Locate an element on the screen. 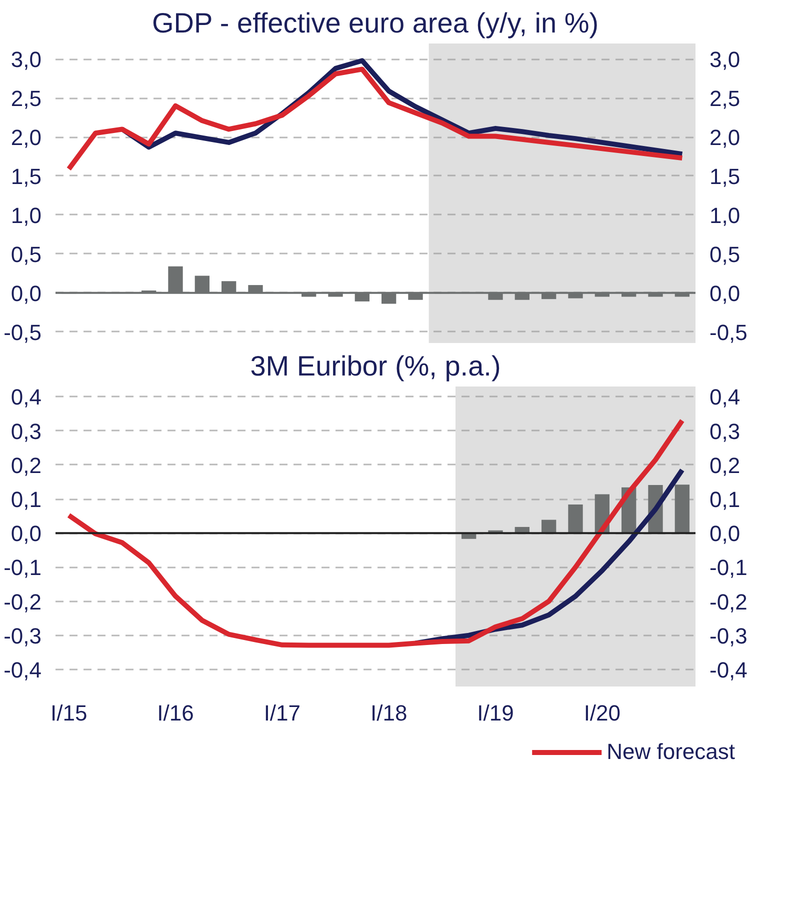  y2-tick-label: 0,3 is located at coordinates (725, 431).